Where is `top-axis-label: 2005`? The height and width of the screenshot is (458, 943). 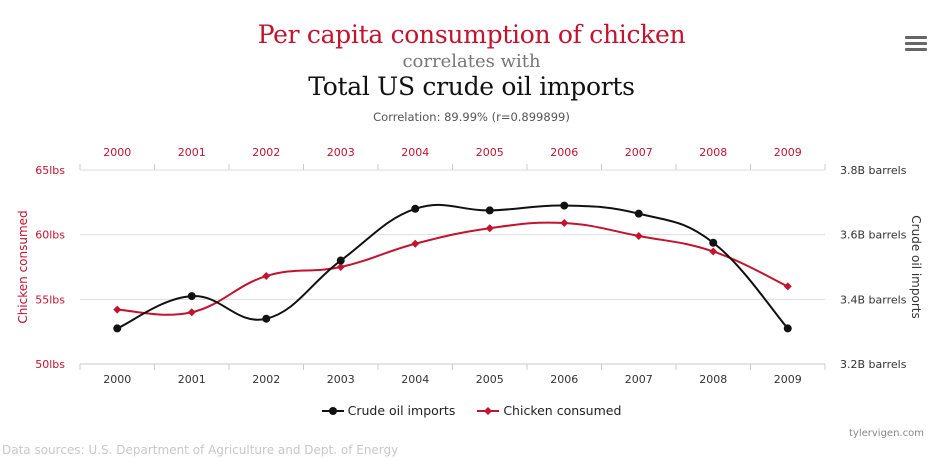
top-axis-label: 2005 is located at coordinates (490, 152).